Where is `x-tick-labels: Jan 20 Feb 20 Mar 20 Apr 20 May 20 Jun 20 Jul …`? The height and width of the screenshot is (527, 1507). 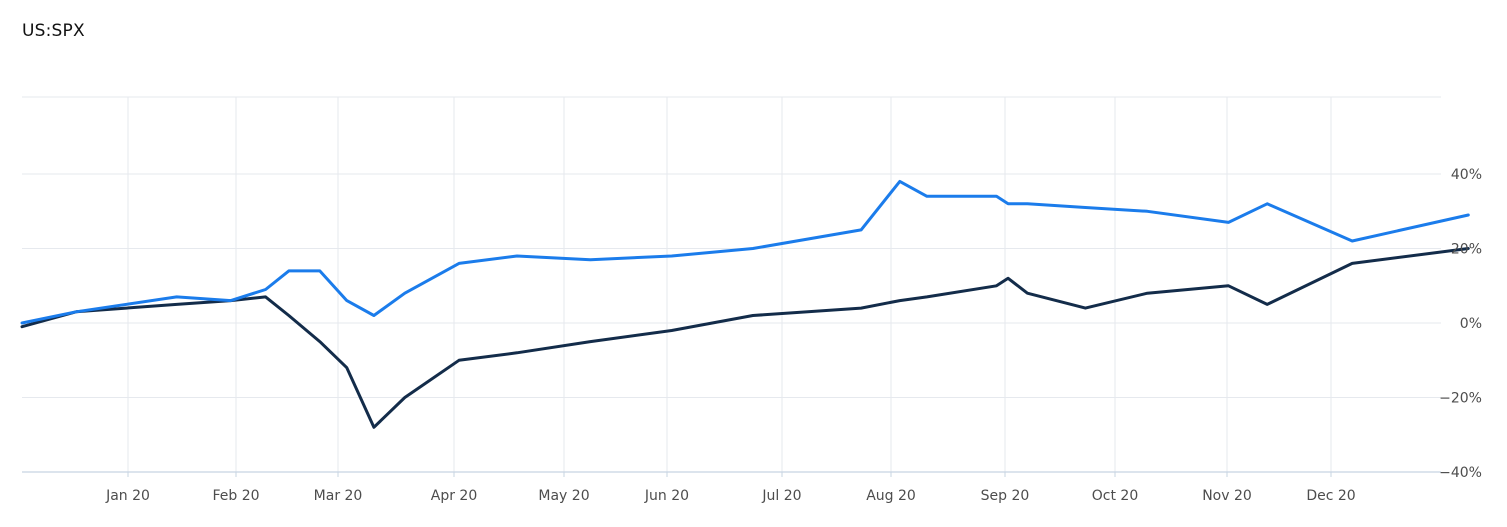
x-tick-labels: Jan 20 Feb 20 Mar 20 Apr 20 May 20 Jun 20 Jul … is located at coordinates (730, 496).